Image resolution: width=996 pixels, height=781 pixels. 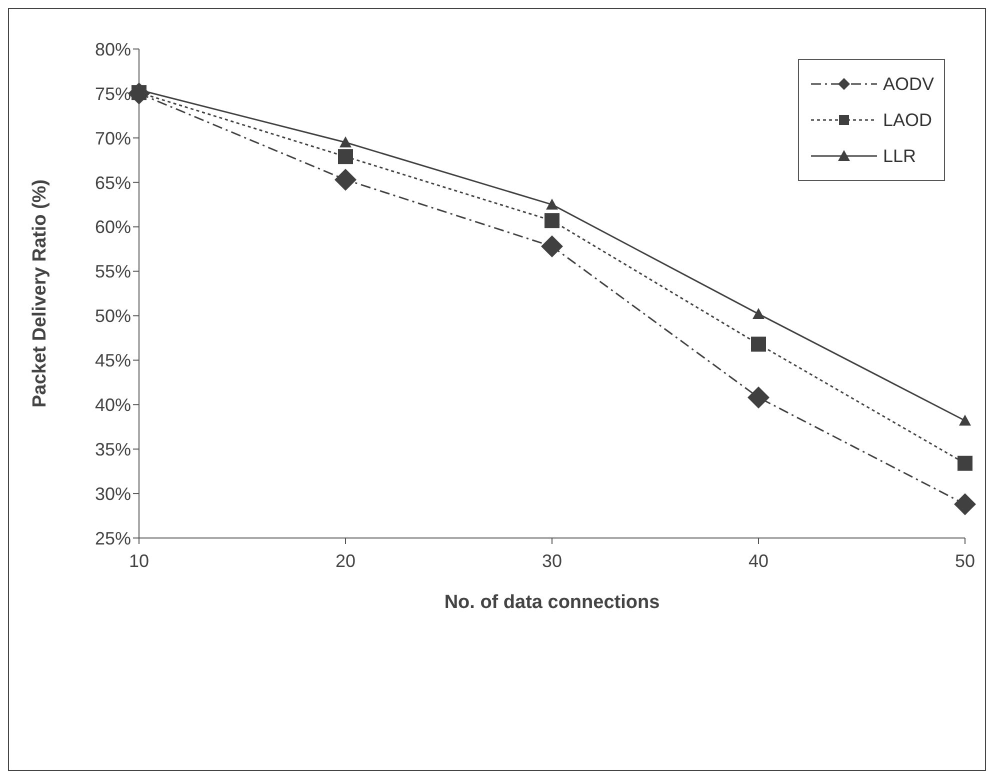 I want to click on x-tick-label: 30, so click(x=552, y=560).